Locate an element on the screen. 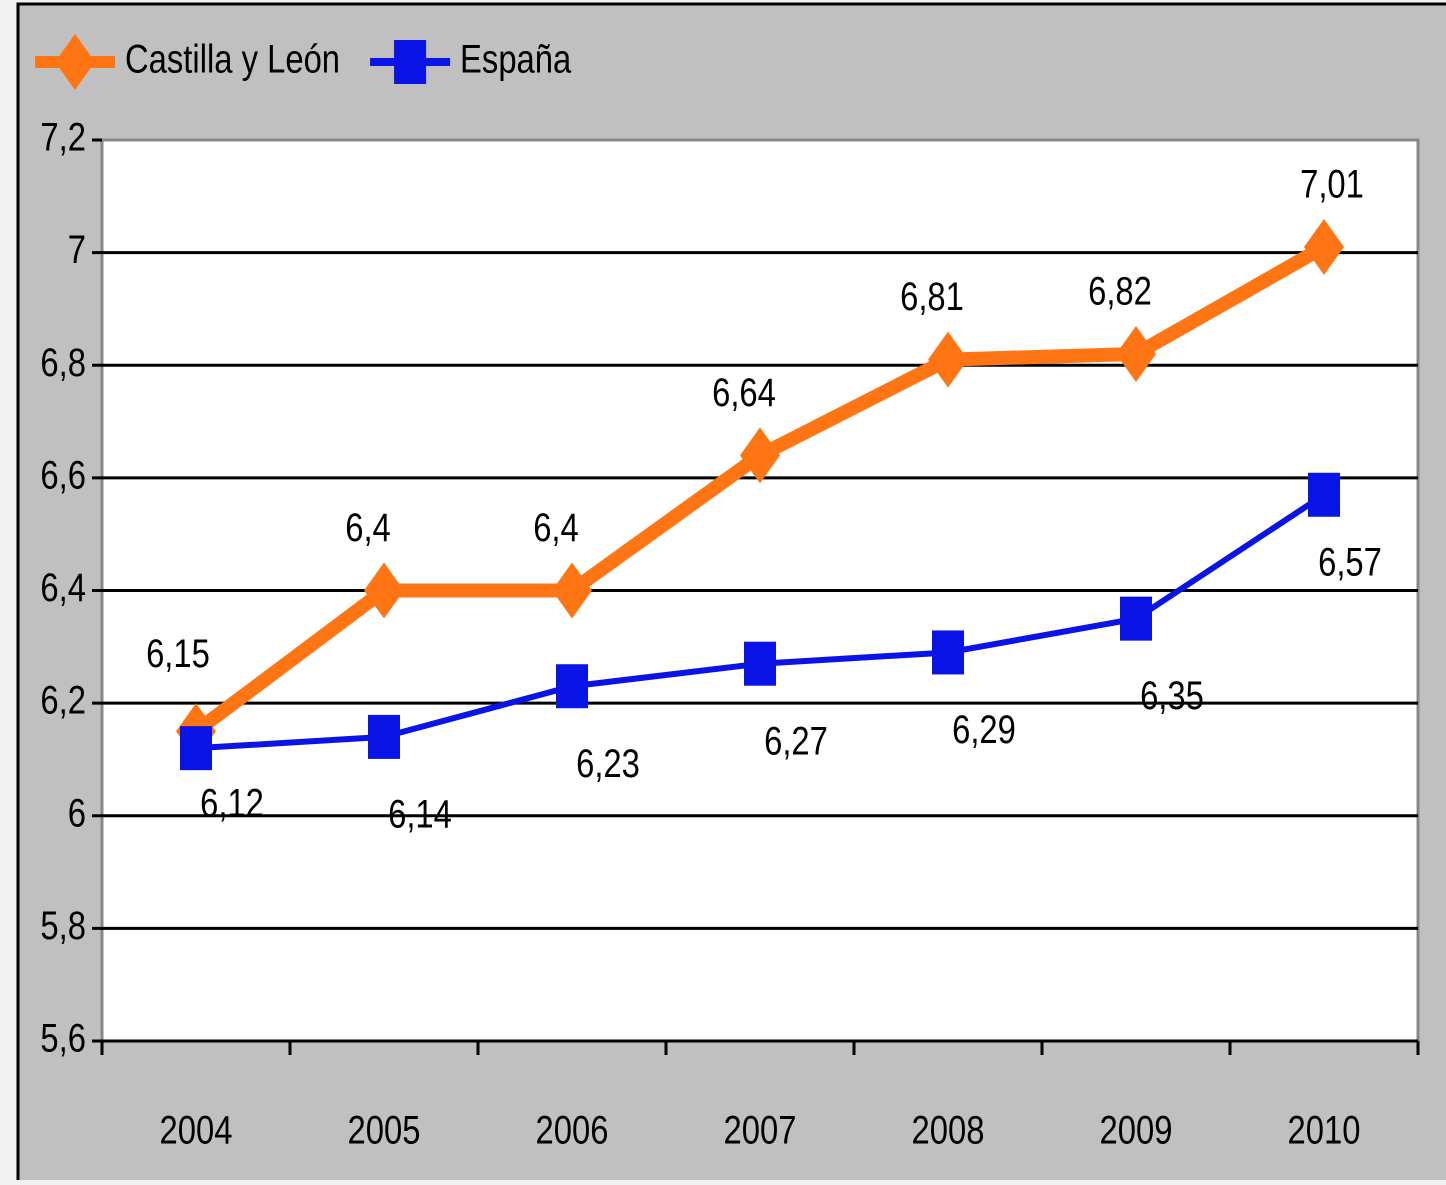 This screenshot has height=1185, width=1446. legend-label: Castilla y León is located at coordinates (232, 58).